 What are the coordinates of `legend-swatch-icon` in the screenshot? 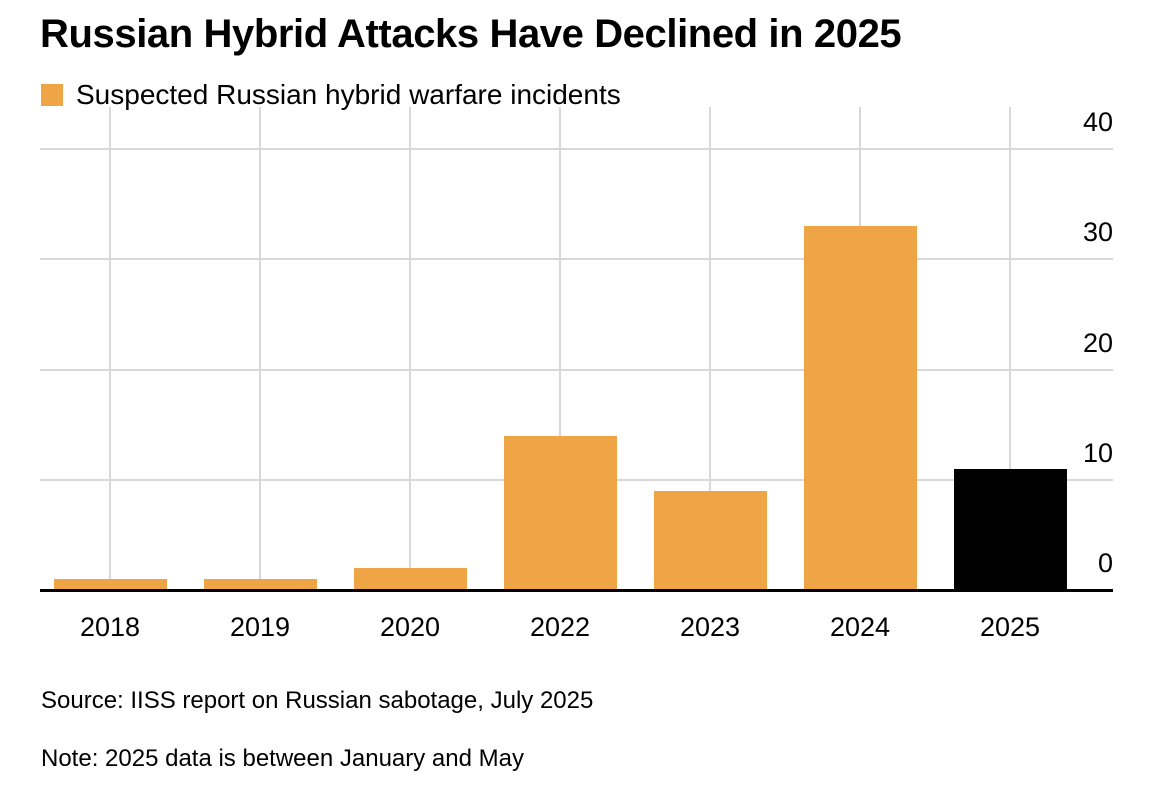 It's located at (52, 95).